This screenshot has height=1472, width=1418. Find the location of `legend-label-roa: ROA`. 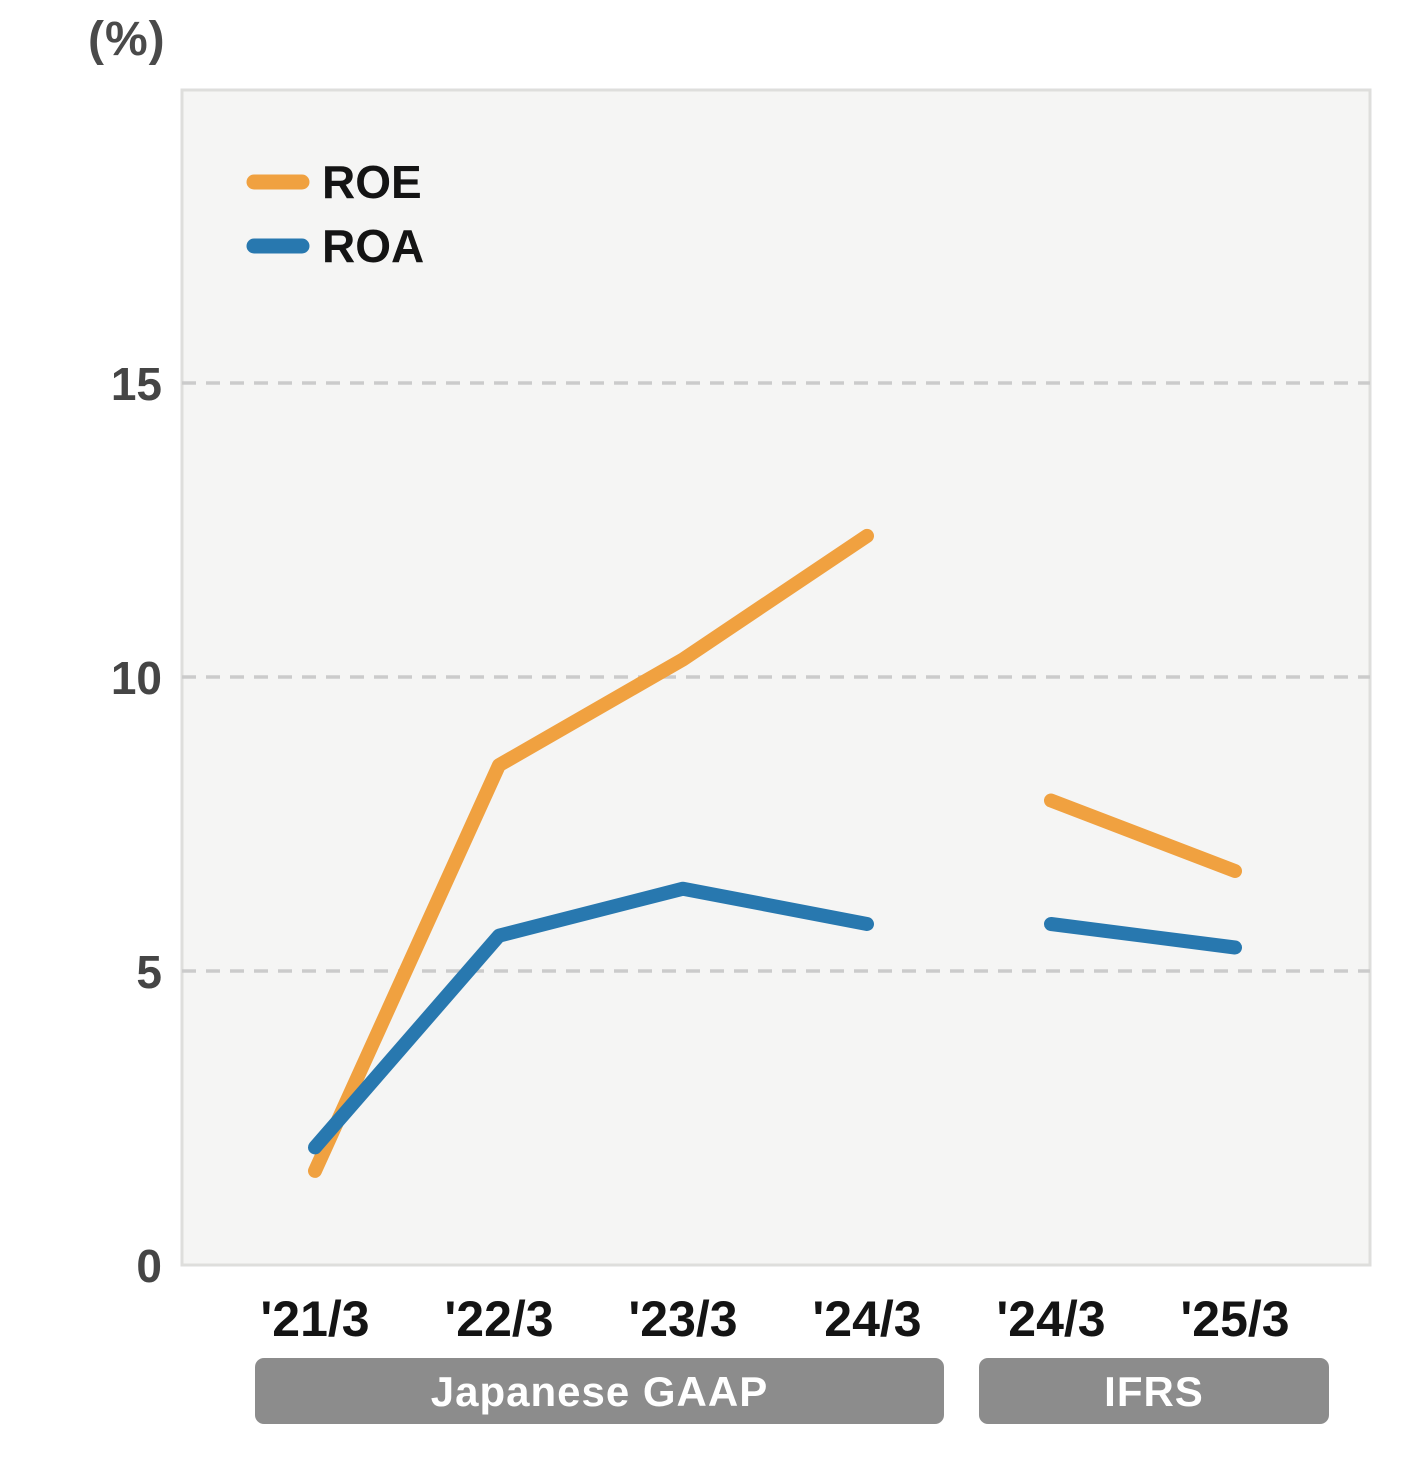

legend-label-roa: ROA is located at coordinates (373, 246).